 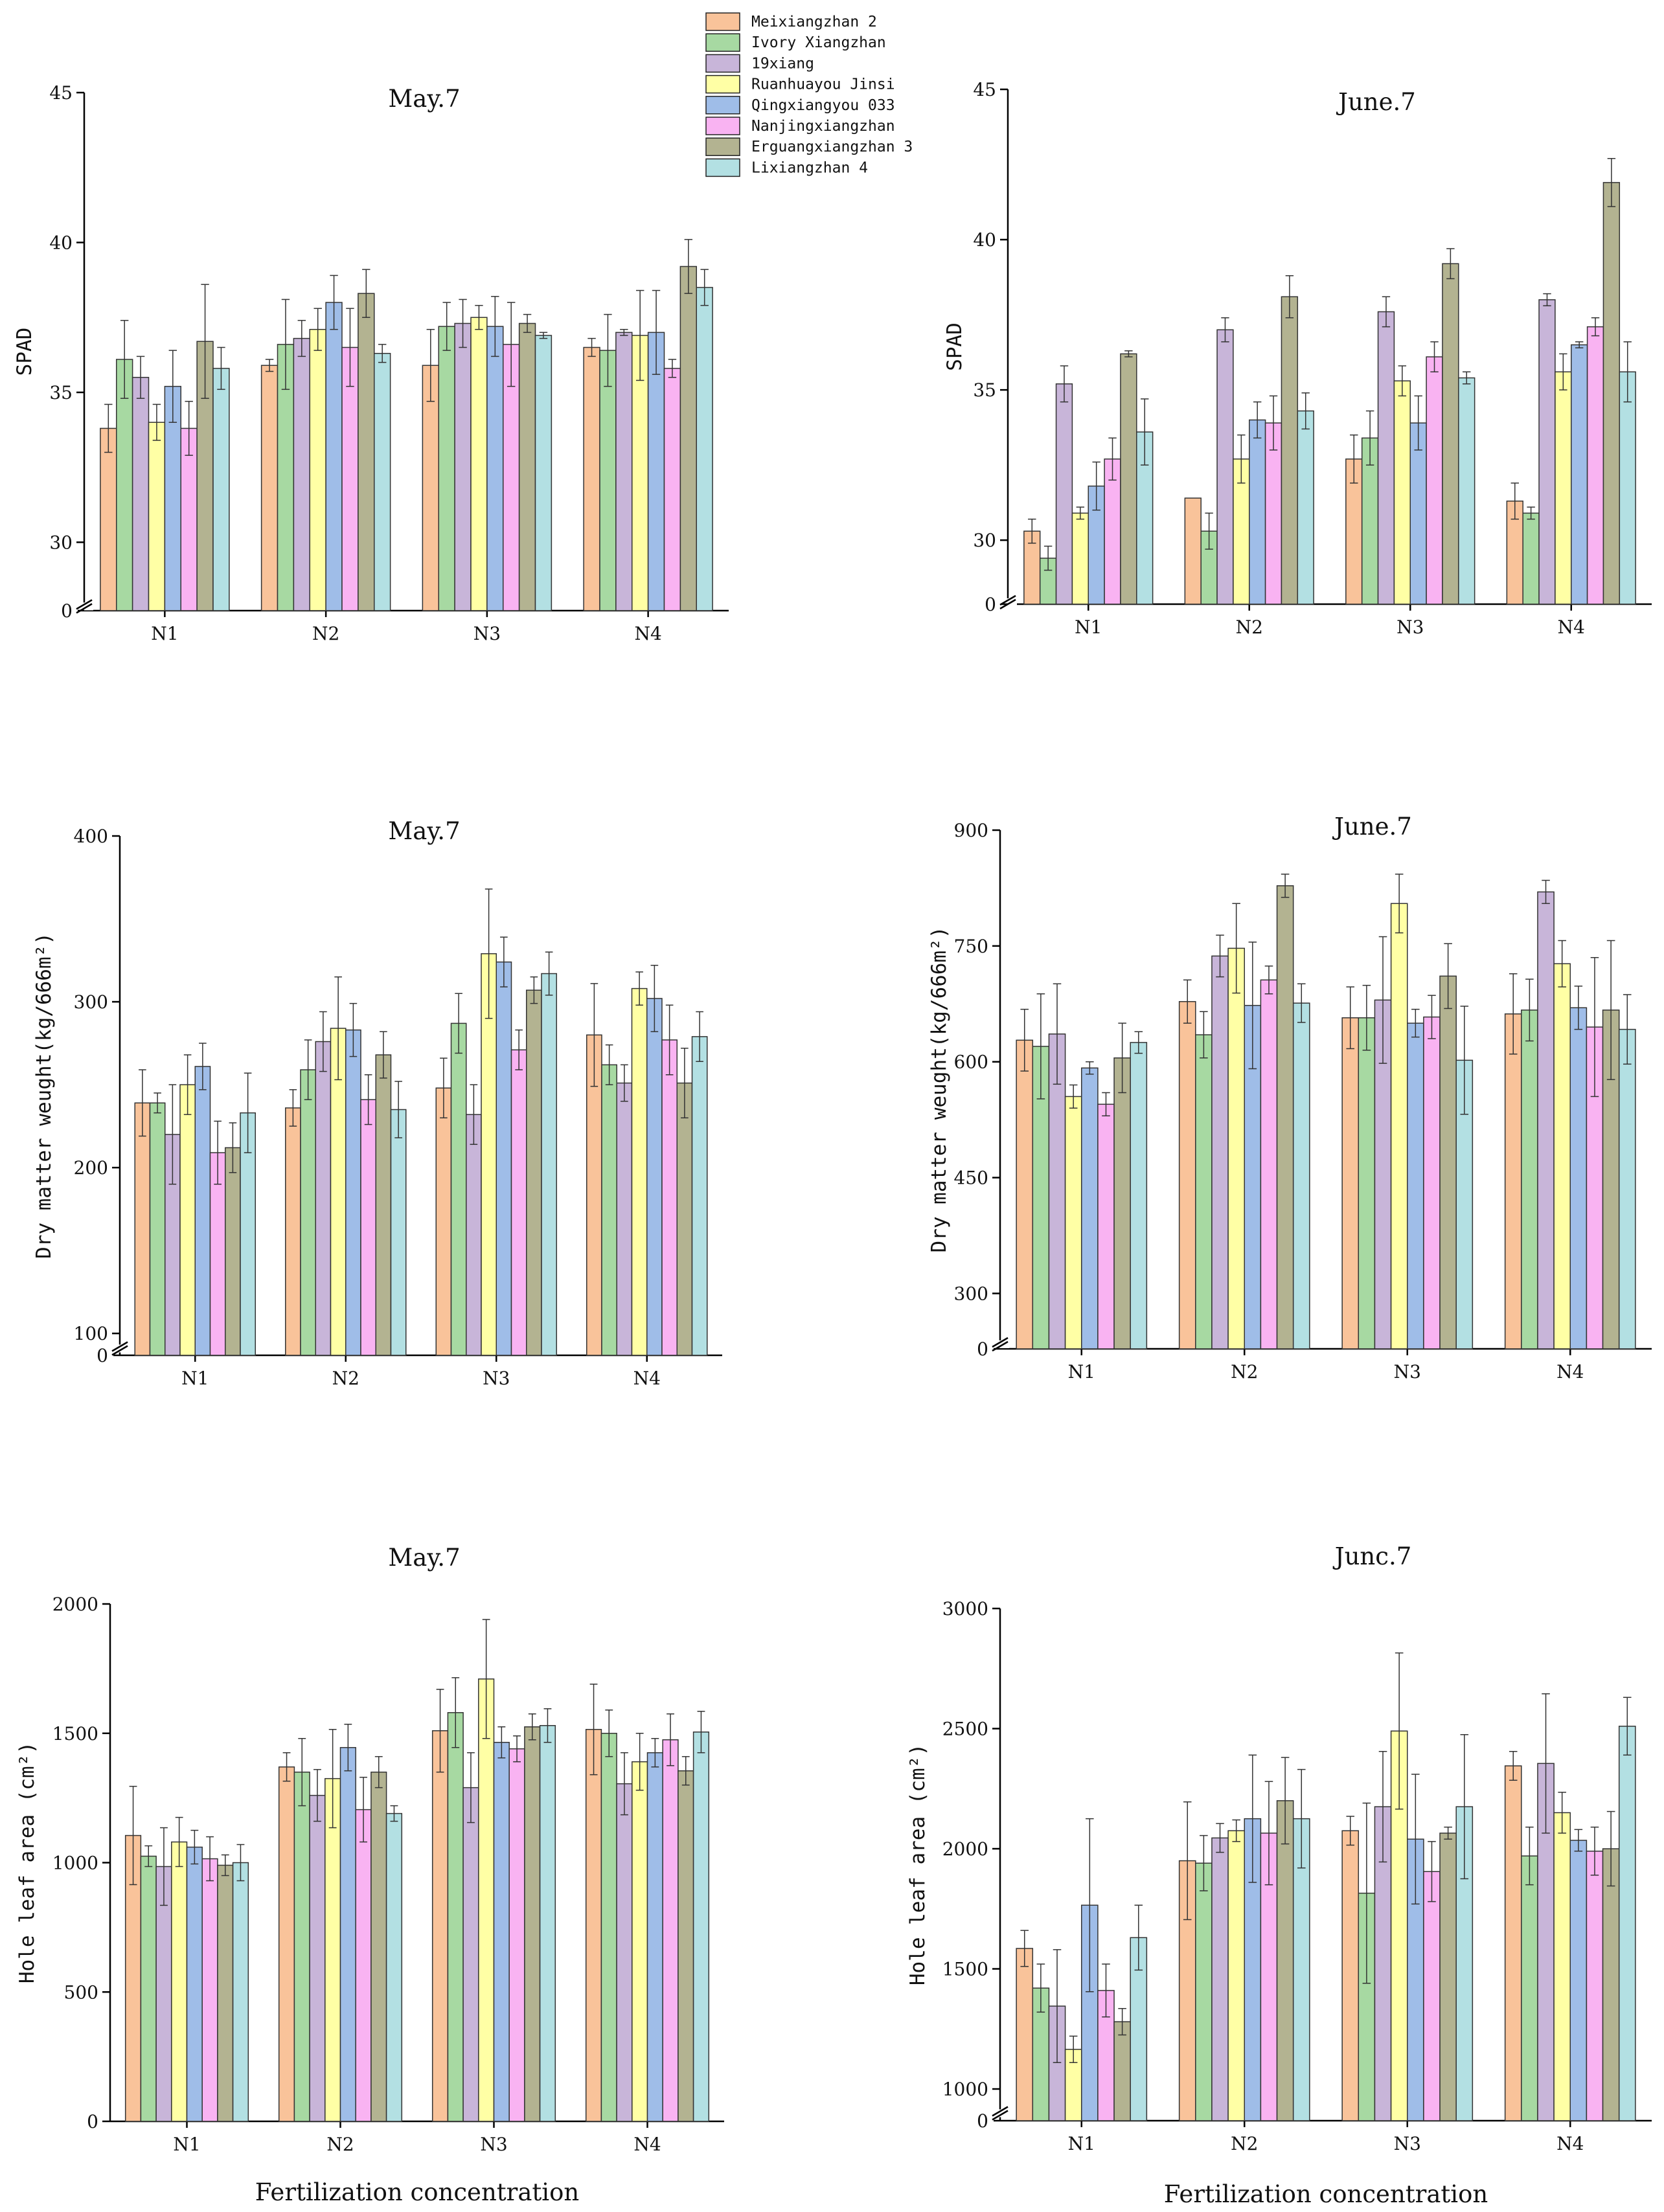 What do you see at coordinates (814, 22) in the screenshot?
I see `legend-label-1: Meixiangzhan 2` at bounding box center [814, 22].